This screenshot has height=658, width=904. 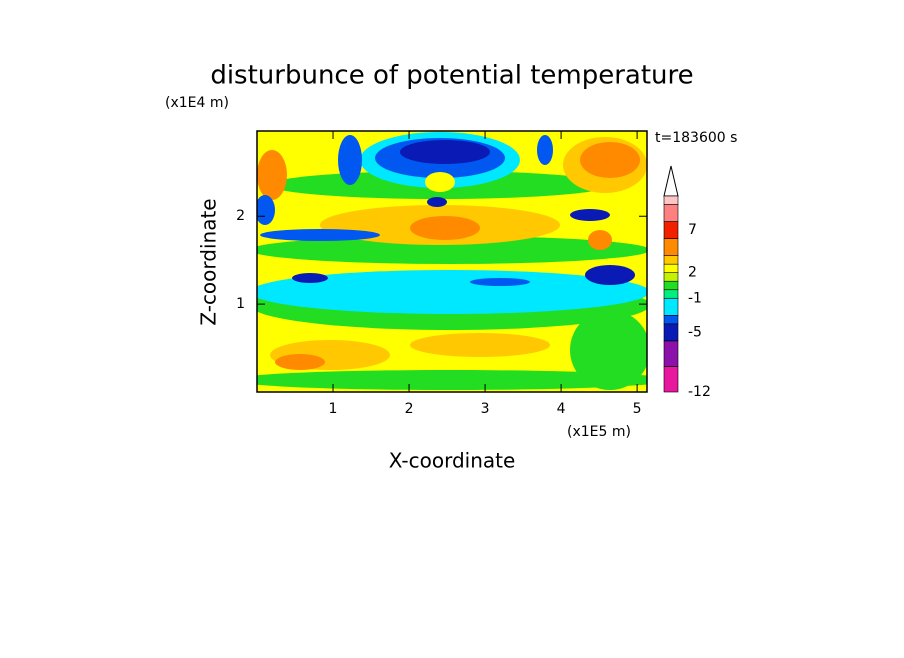 I want to click on time-annotation: t=183600 s, so click(x=696, y=138).